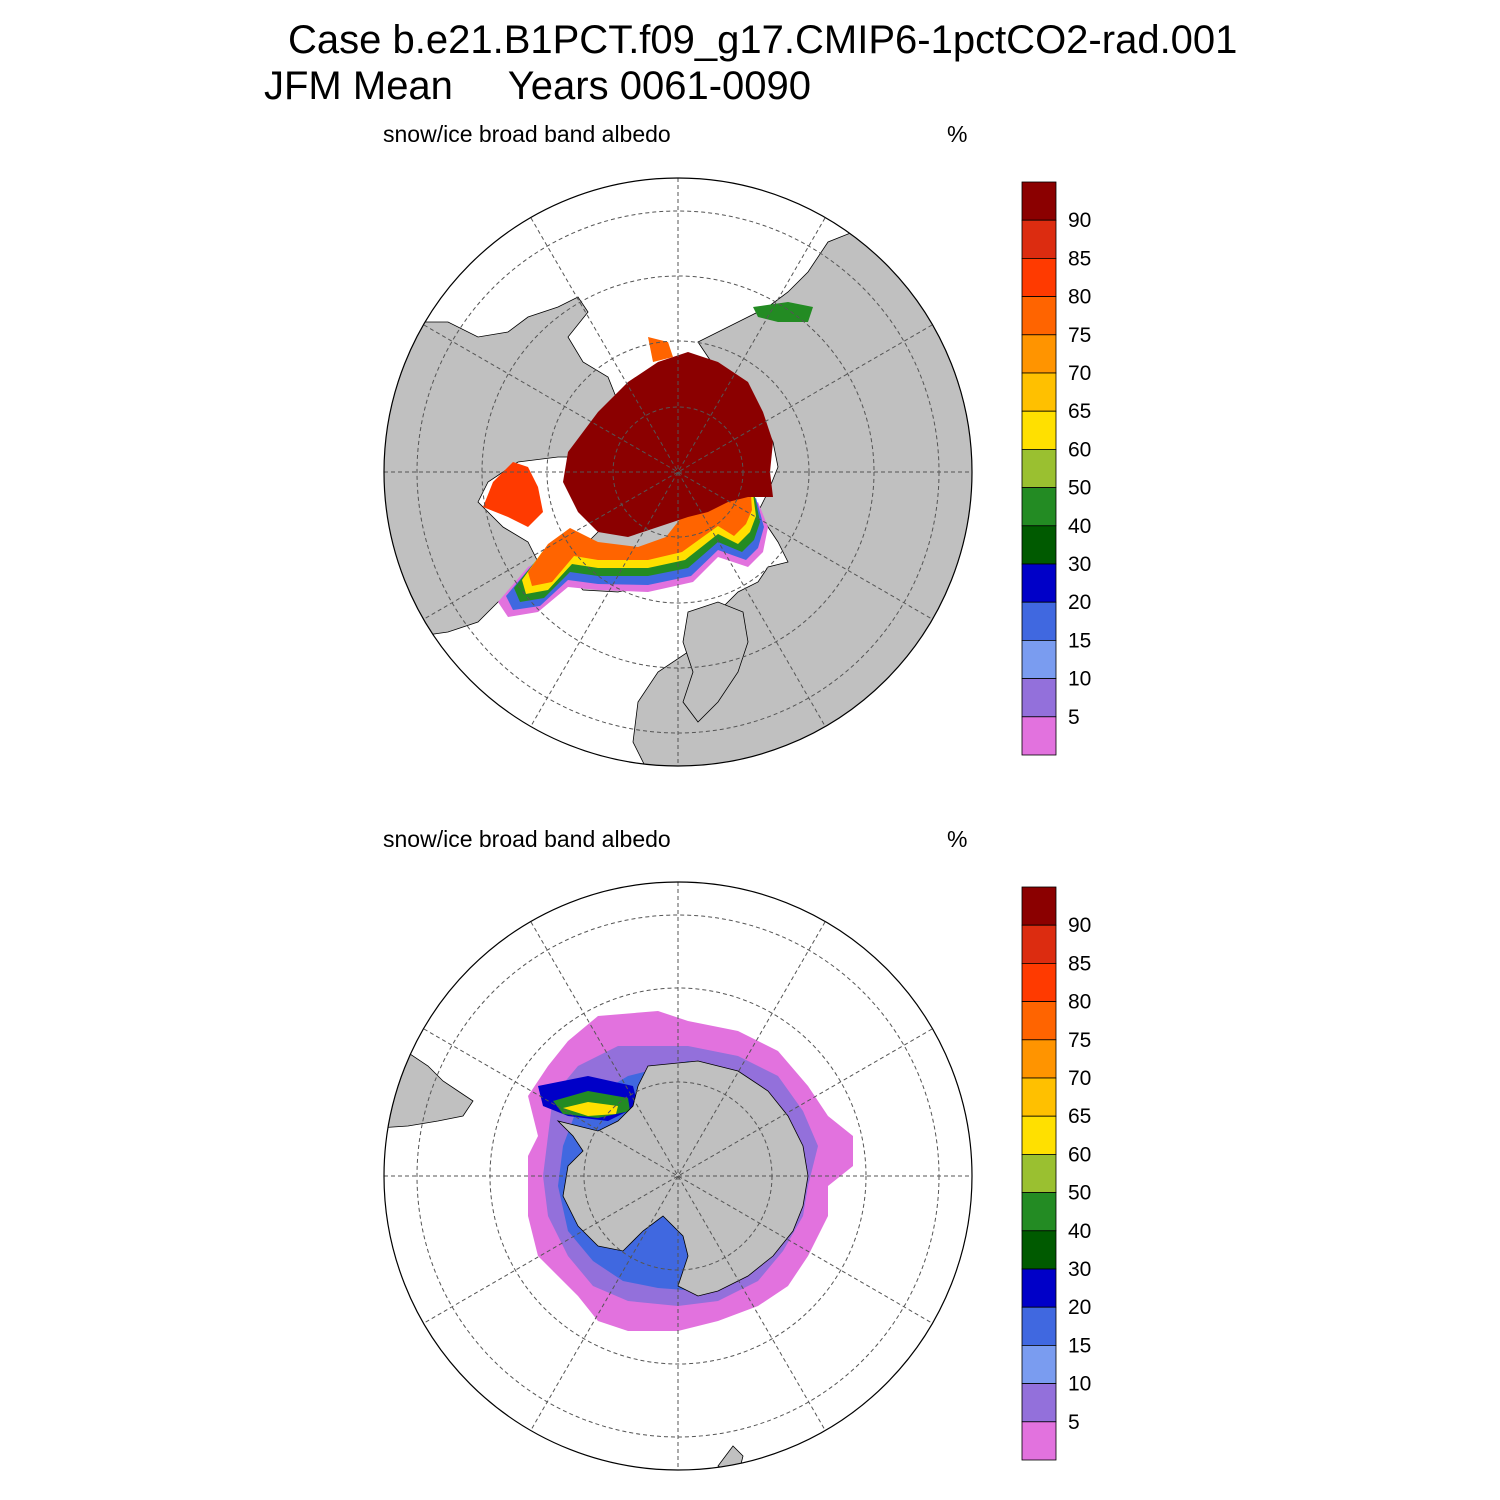  I want to click on north-ice-edge-magenta, so click(633, 559).